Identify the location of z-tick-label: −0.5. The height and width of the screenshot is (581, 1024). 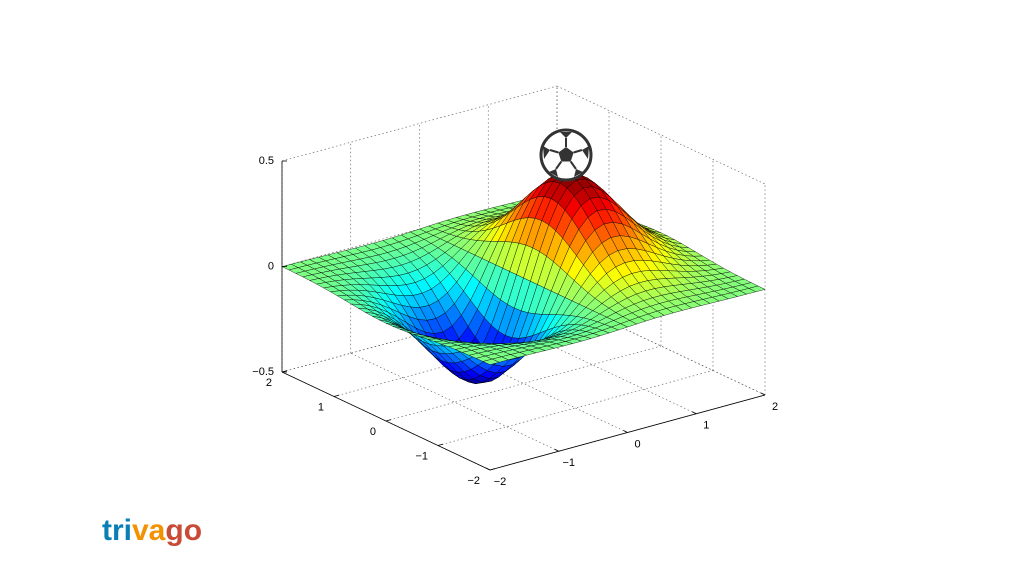
(263, 372).